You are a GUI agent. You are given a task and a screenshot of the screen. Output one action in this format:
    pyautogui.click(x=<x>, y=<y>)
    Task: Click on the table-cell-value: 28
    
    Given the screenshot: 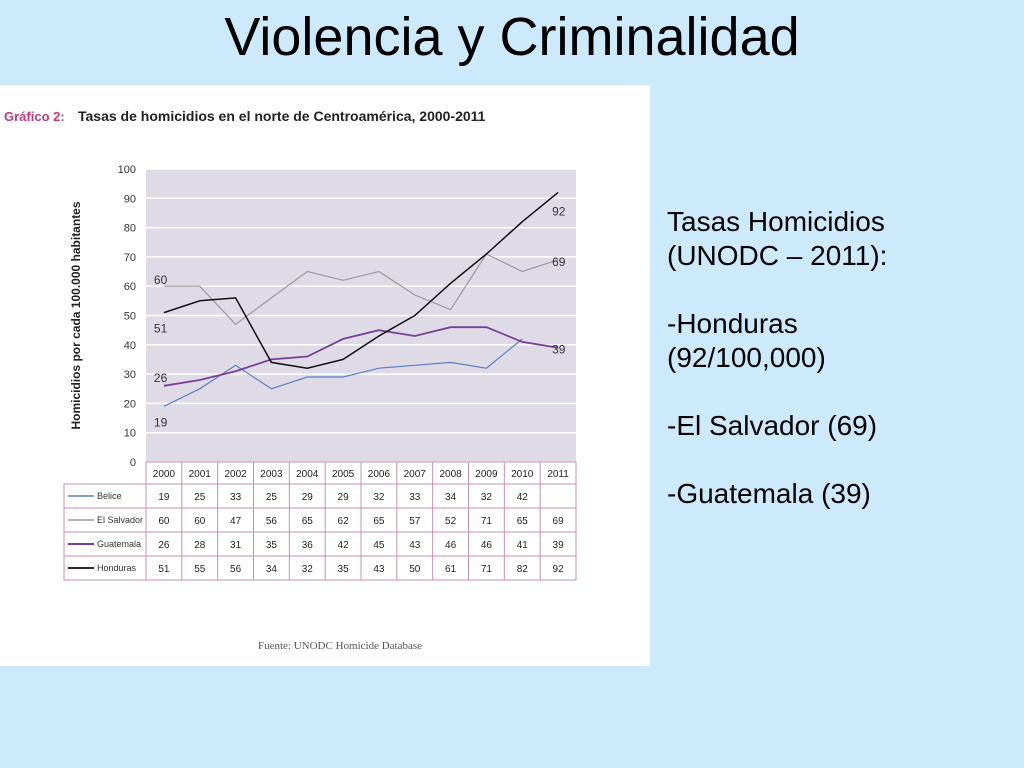 What is the action you would take?
    pyautogui.click(x=200, y=545)
    